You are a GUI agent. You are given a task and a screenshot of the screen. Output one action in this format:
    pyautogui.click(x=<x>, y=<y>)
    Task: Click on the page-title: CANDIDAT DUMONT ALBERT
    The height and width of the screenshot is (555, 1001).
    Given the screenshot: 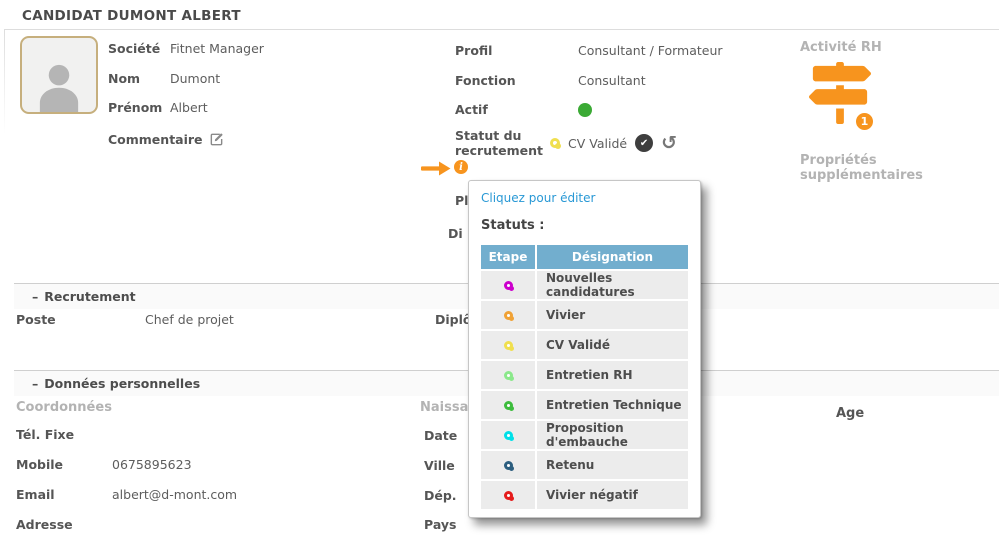 What is the action you would take?
    pyautogui.click(x=131, y=16)
    